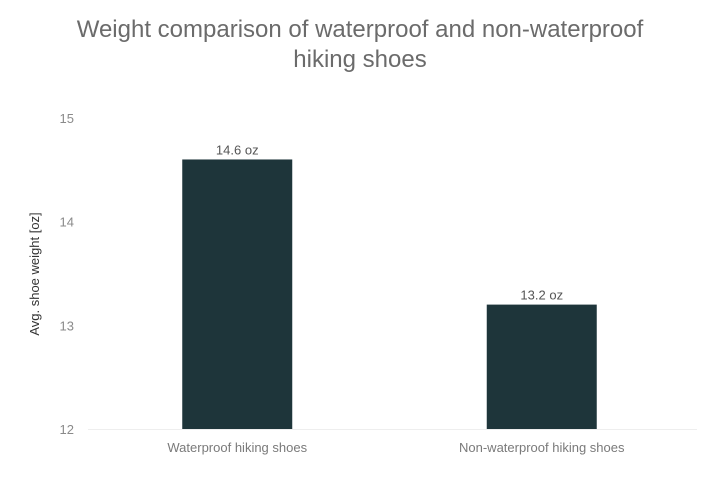 This screenshot has width=720, height=480. I want to click on y-tick-label: 14, so click(67, 222).